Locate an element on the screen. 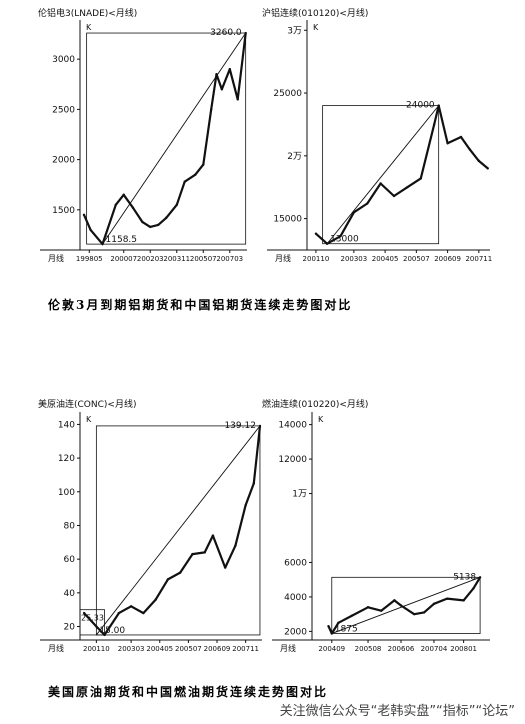 The height and width of the screenshot is (724, 525). x-tick-label: 200508 is located at coordinates (368, 649).